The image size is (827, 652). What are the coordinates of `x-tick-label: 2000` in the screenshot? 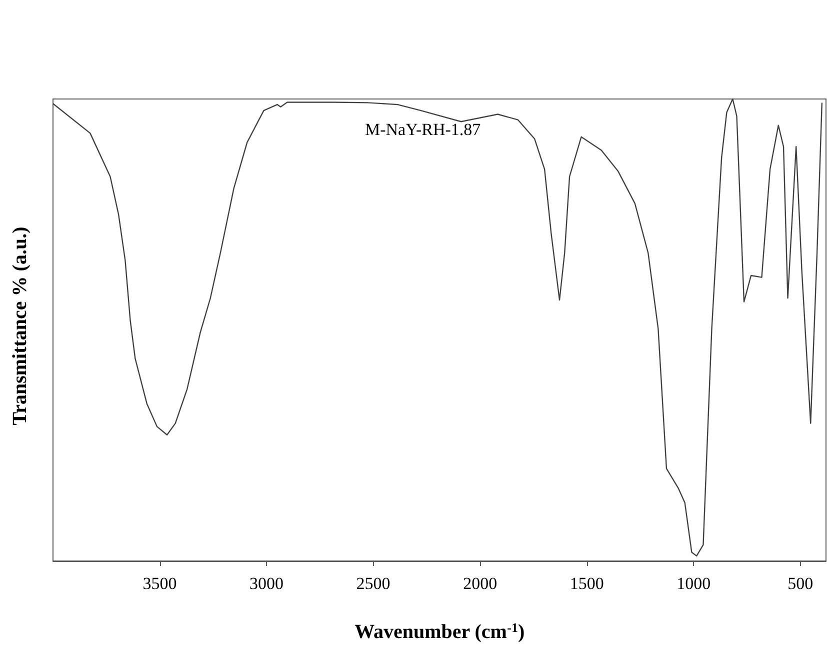 It's located at (480, 583).